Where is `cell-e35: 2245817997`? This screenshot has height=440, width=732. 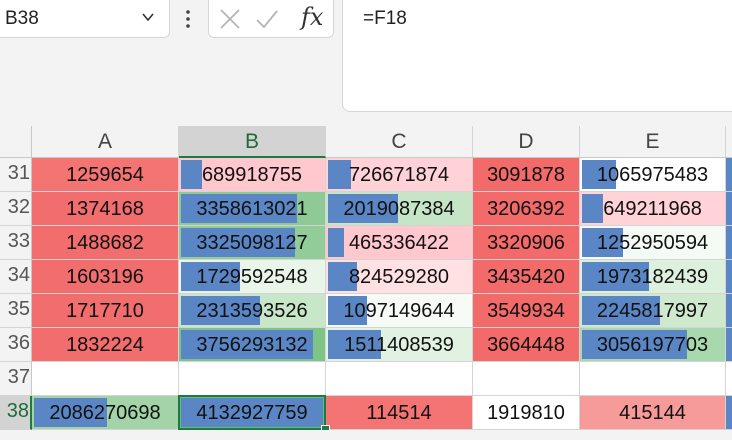 cell-e35: 2245817997 is located at coordinates (653, 311).